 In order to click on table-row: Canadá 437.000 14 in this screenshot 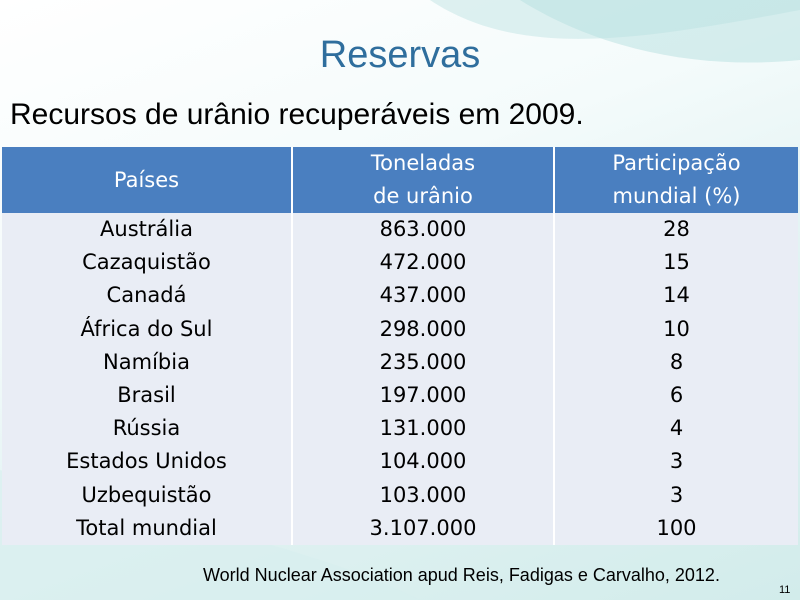, I will do `click(400, 296)`.